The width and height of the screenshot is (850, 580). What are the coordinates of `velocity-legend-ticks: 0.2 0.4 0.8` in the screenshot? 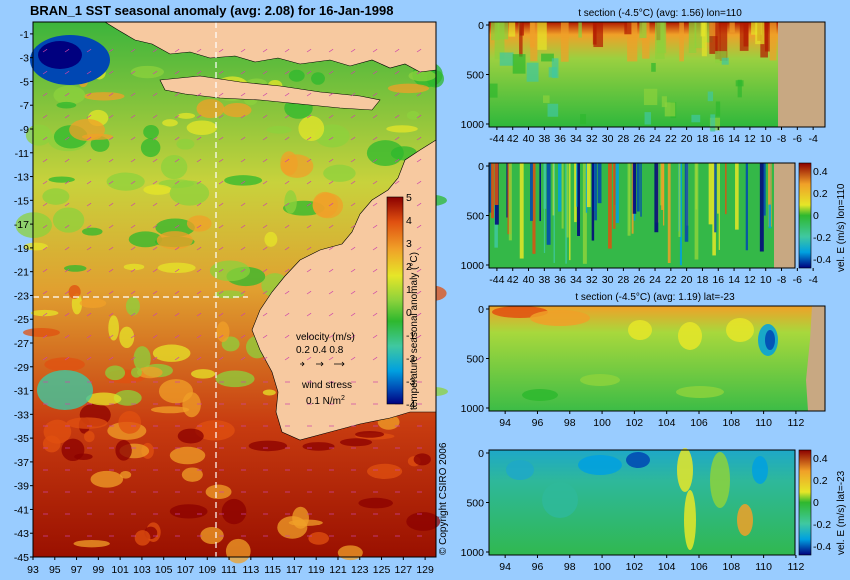 It's located at (320, 350).